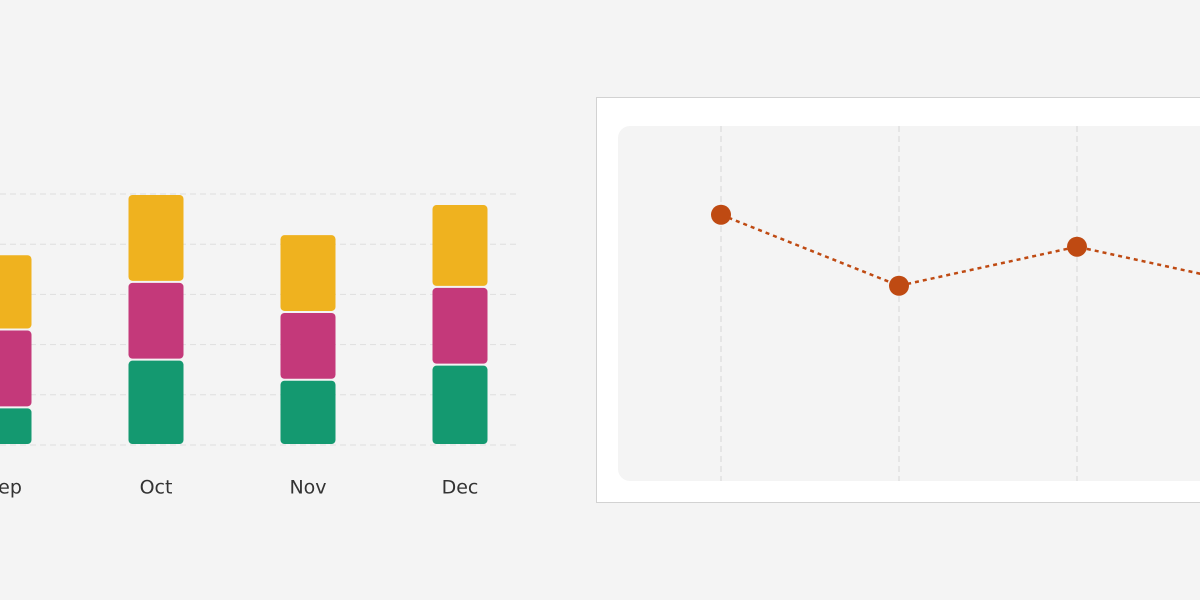  Describe the element at coordinates (11, 488) in the screenshot. I see `x-tick-label: Sep` at that location.